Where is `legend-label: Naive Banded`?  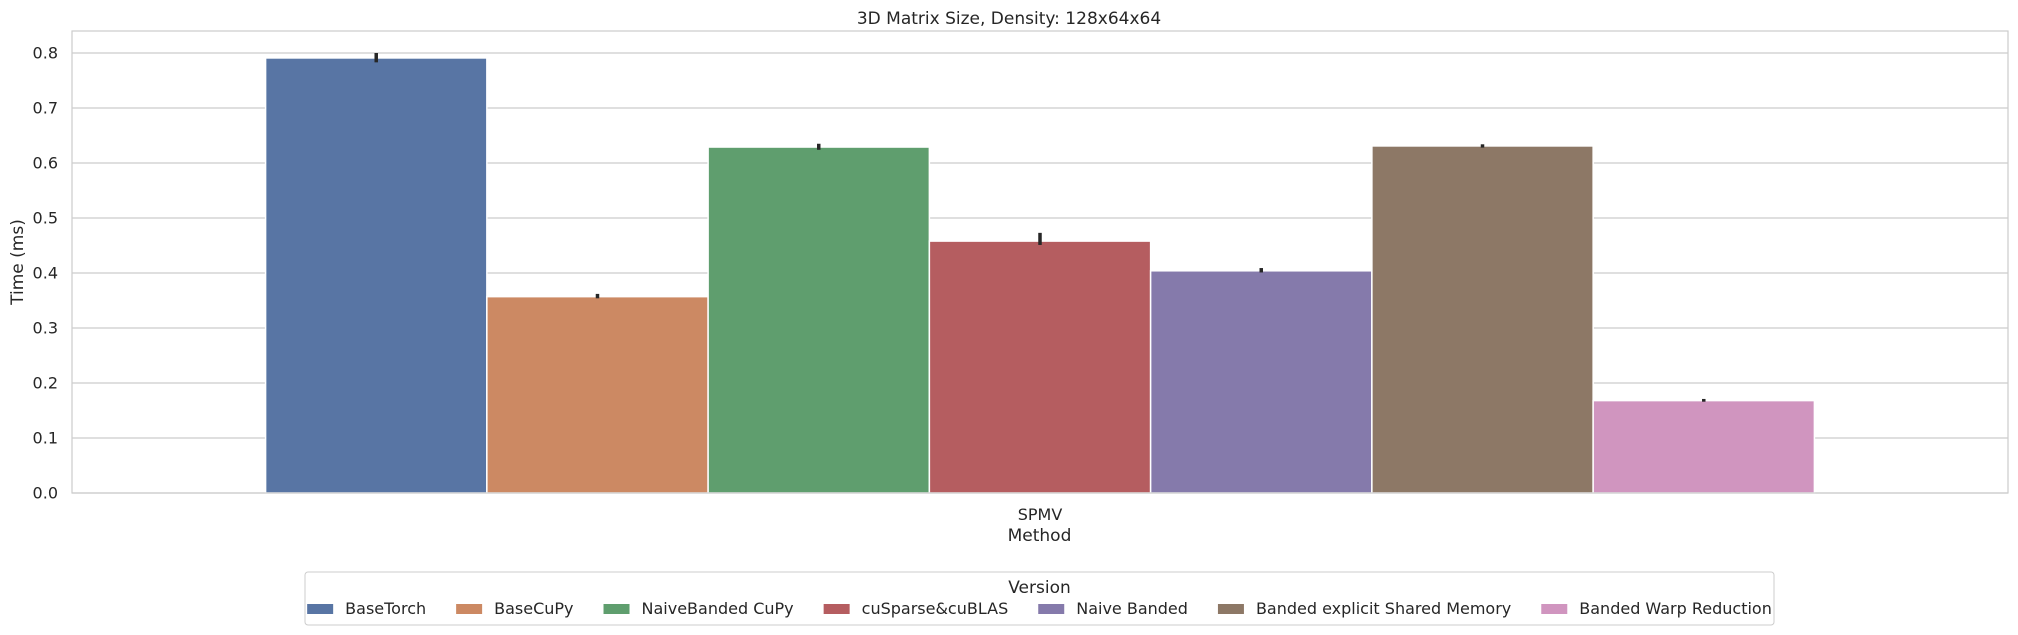 legend-label: Naive Banded is located at coordinates (1132, 608).